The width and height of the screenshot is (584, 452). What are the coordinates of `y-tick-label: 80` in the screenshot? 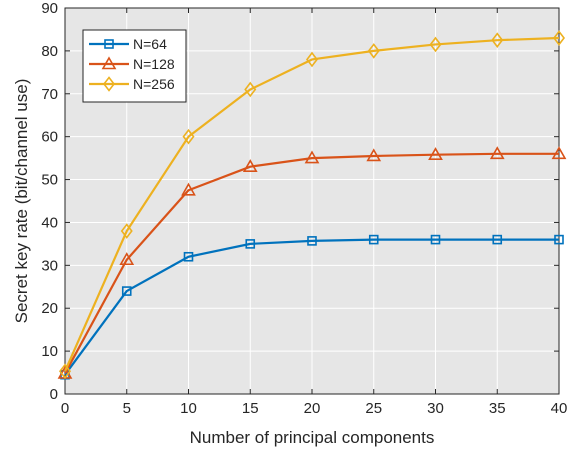 It's located at (49, 51).